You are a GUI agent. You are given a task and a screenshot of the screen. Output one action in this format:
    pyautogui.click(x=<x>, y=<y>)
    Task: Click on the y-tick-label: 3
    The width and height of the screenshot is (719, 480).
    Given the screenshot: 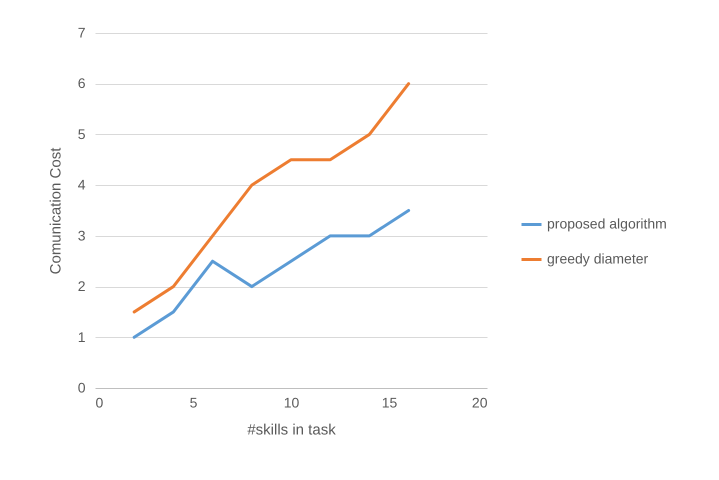 What is the action you would take?
    pyautogui.click(x=82, y=235)
    